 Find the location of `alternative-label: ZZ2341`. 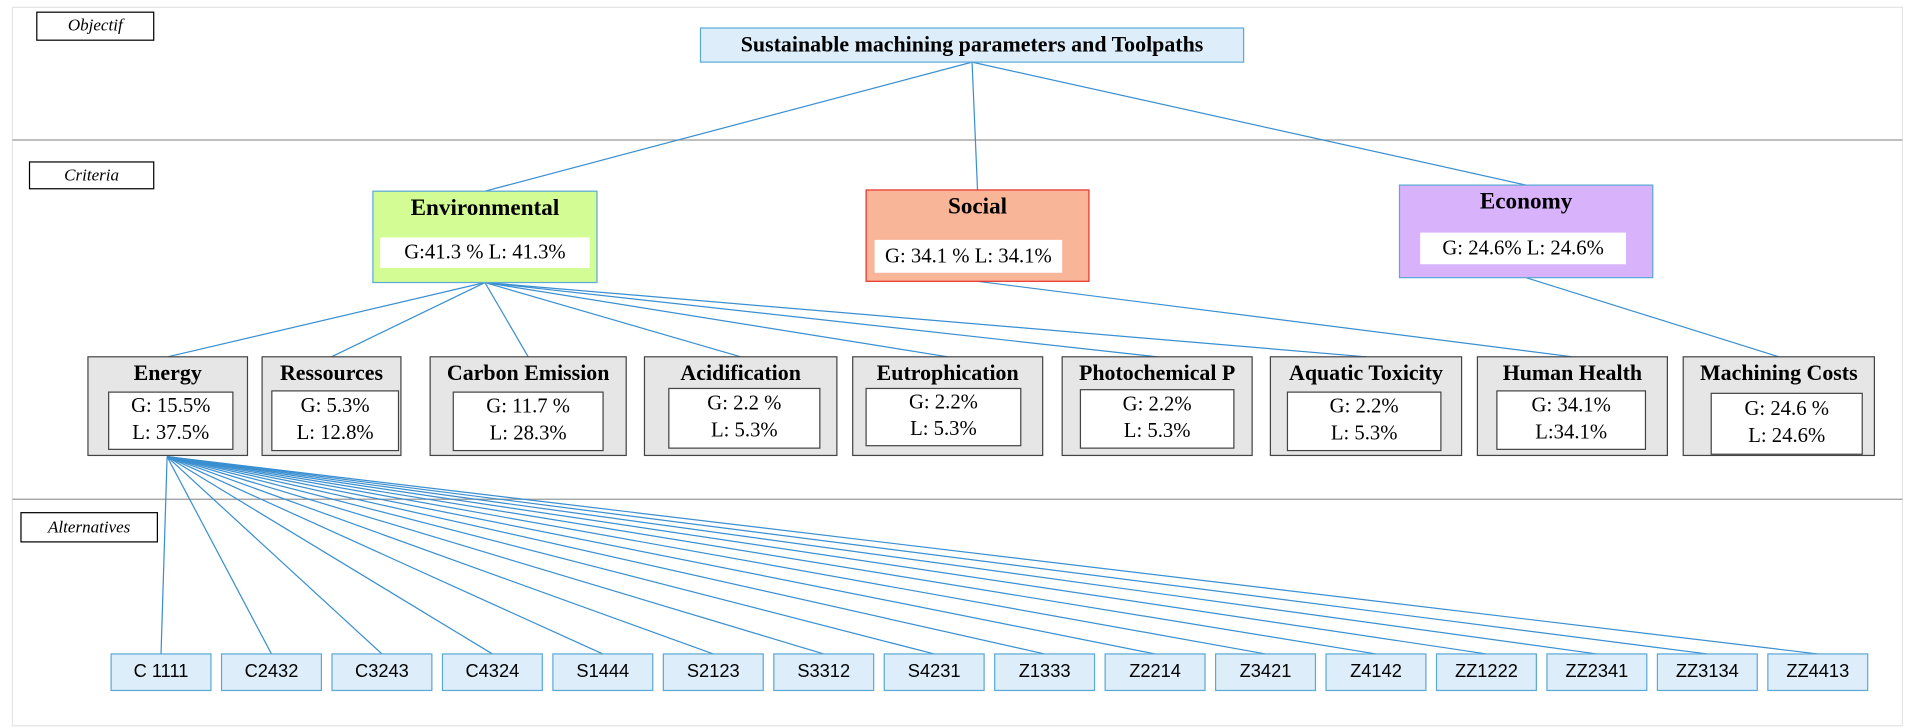

alternative-label: ZZ2341 is located at coordinates (1596, 670).